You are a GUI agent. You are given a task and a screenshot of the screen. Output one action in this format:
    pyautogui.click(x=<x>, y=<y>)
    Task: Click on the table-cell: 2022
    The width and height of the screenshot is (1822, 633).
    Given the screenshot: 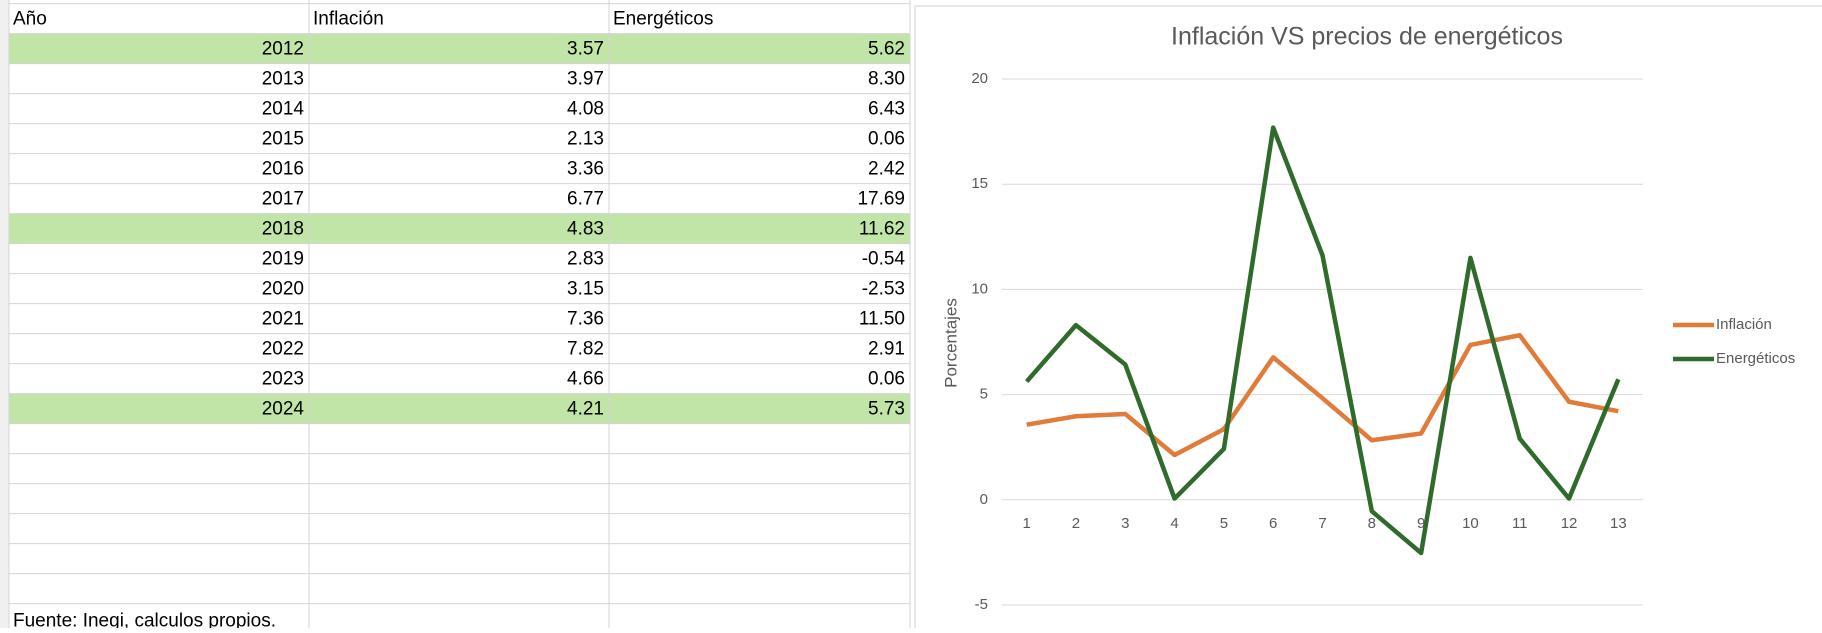 What is the action you would take?
    pyautogui.click(x=283, y=349)
    